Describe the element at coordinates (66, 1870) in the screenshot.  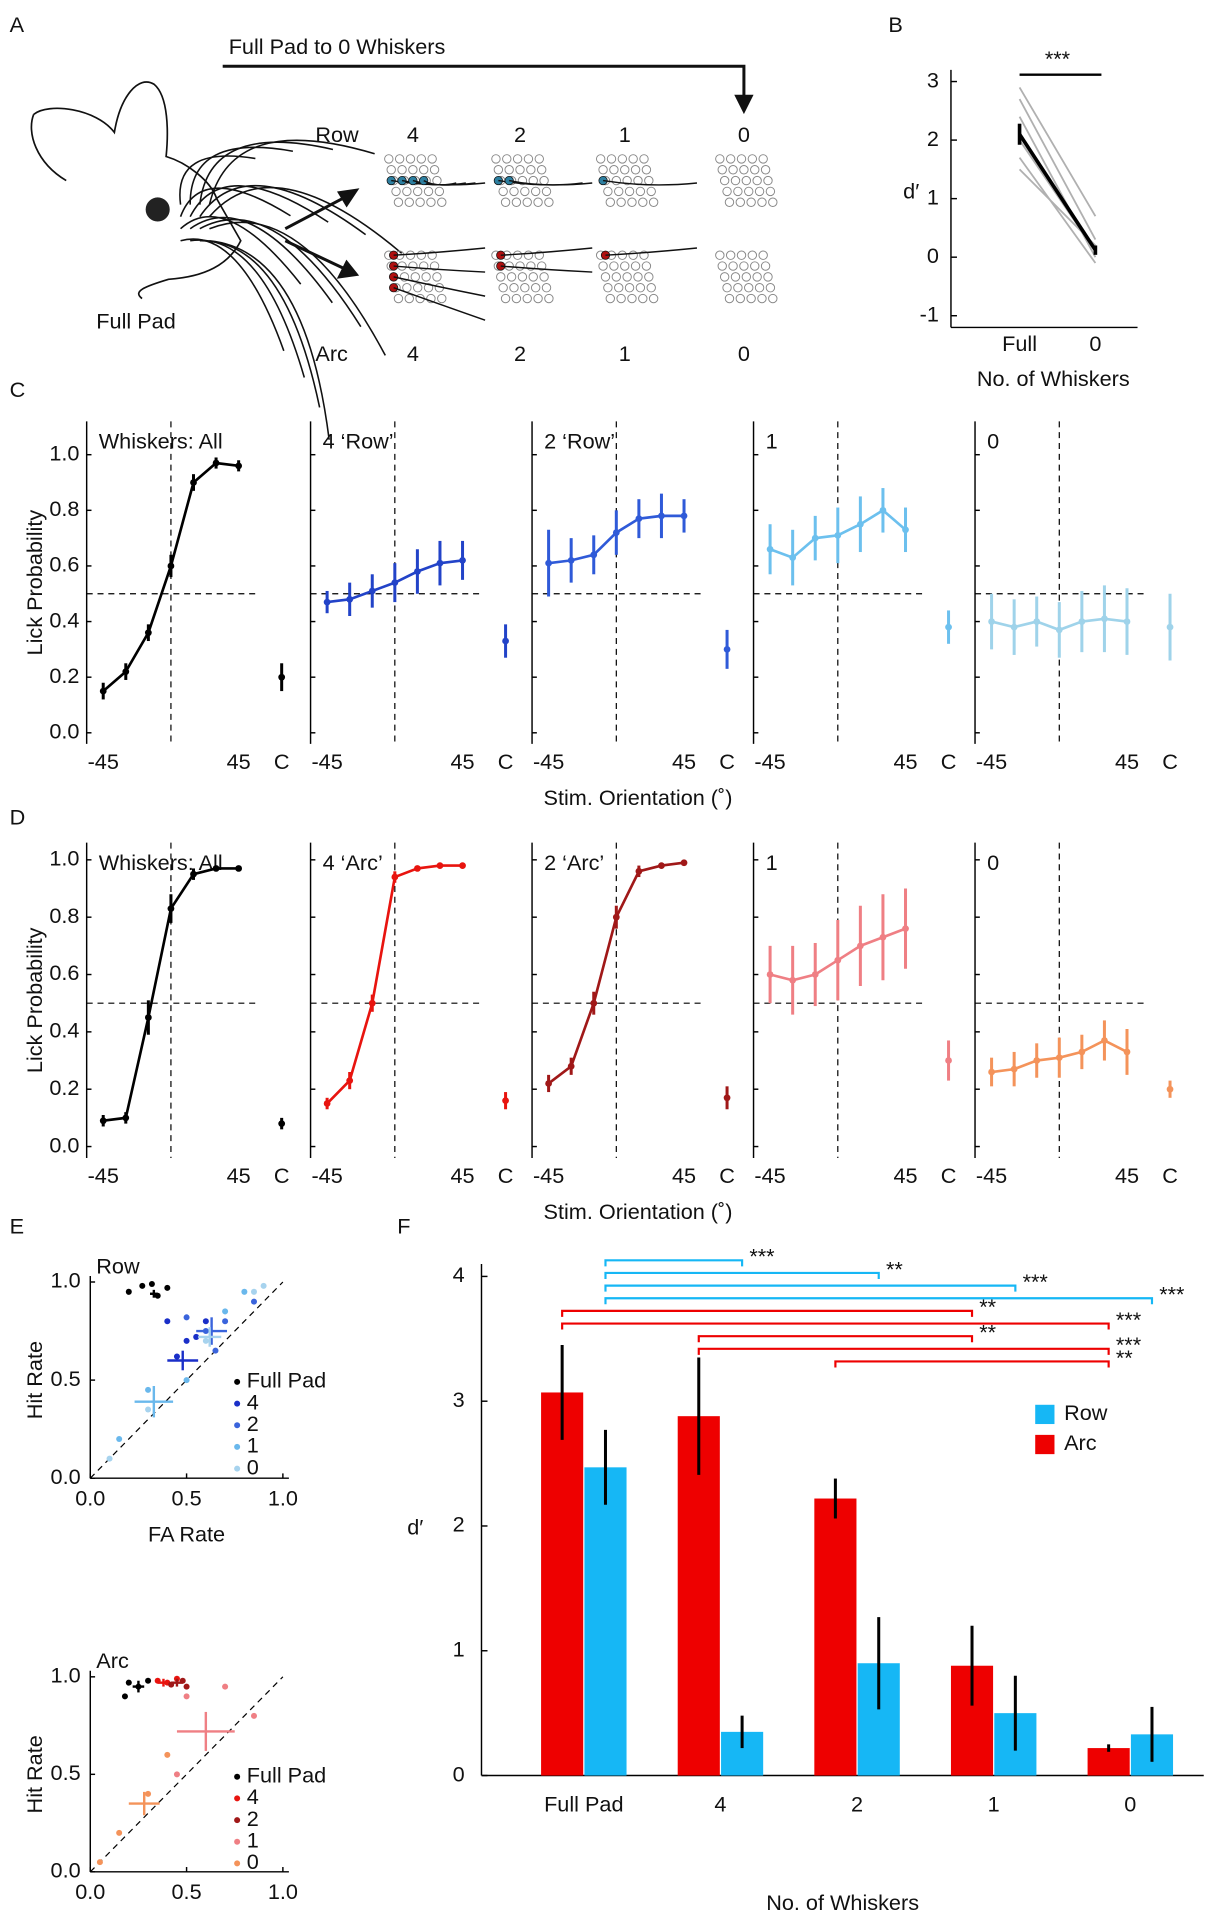
I see `y-tick-label: 0.0` at that location.